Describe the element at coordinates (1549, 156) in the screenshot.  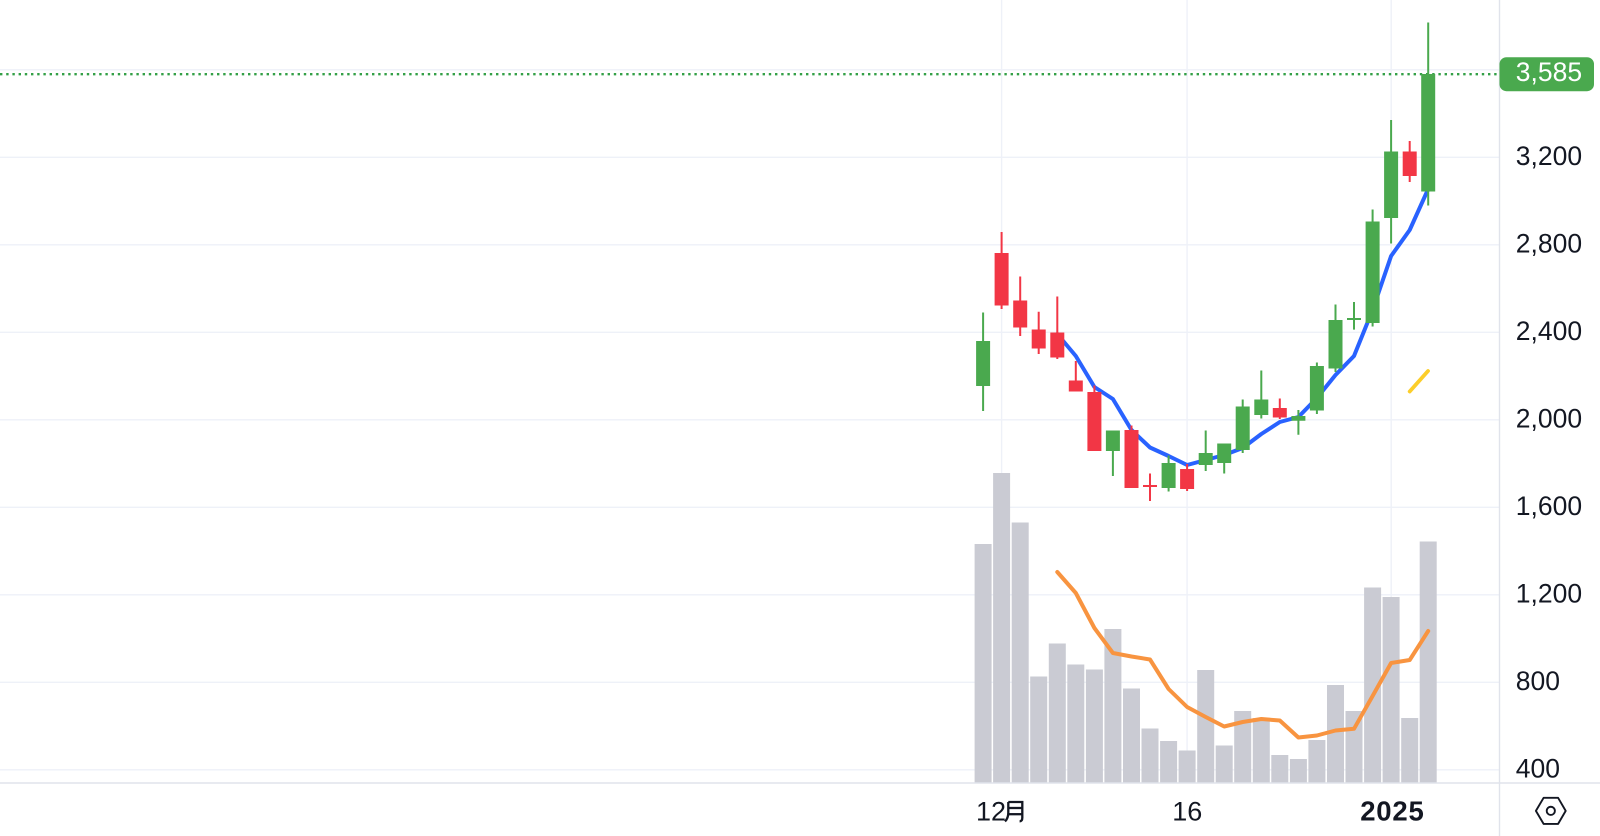
I see `svg-text: 3,200` at that location.